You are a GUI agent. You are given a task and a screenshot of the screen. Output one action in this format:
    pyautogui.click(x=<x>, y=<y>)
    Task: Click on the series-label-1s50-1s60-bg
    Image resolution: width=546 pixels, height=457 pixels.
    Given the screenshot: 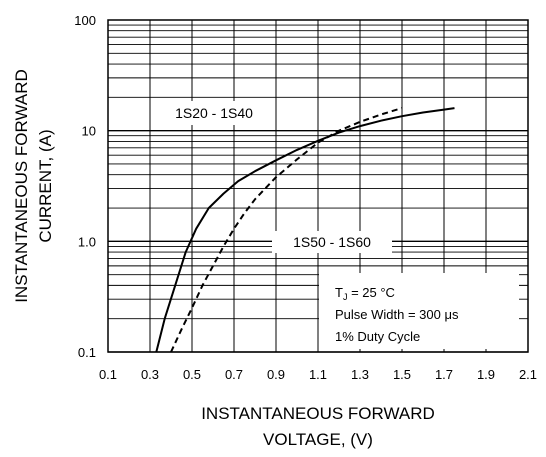 What is the action you would take?
    pyautogui.click(x=332, y=242)
    